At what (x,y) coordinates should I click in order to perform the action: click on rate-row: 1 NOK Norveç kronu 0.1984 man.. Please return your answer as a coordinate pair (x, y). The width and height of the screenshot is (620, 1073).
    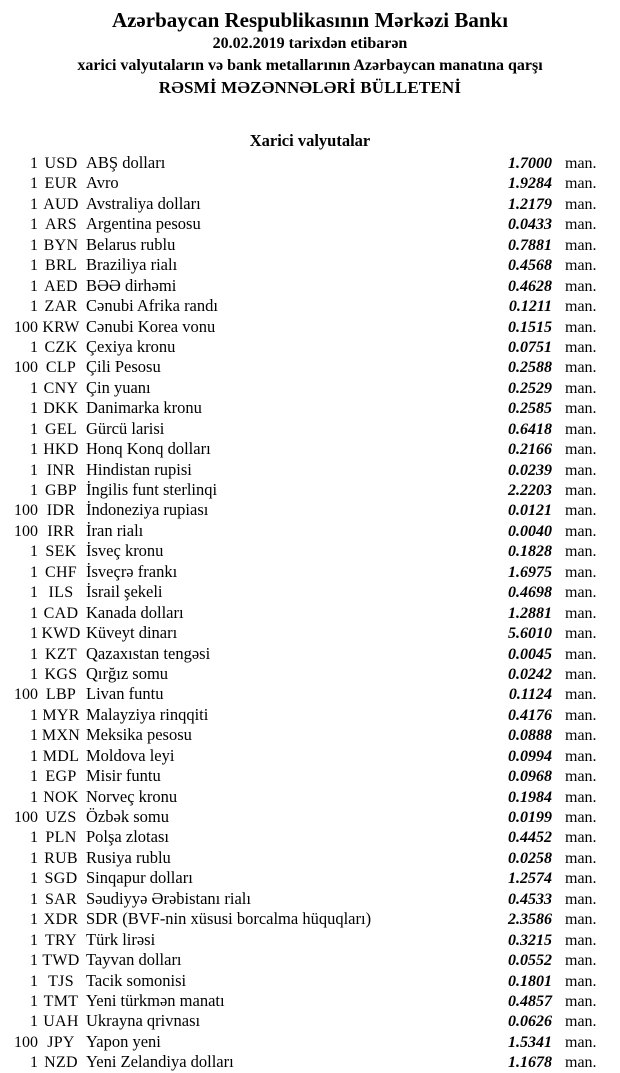
    Looking at the image, I should click on (310, 797).